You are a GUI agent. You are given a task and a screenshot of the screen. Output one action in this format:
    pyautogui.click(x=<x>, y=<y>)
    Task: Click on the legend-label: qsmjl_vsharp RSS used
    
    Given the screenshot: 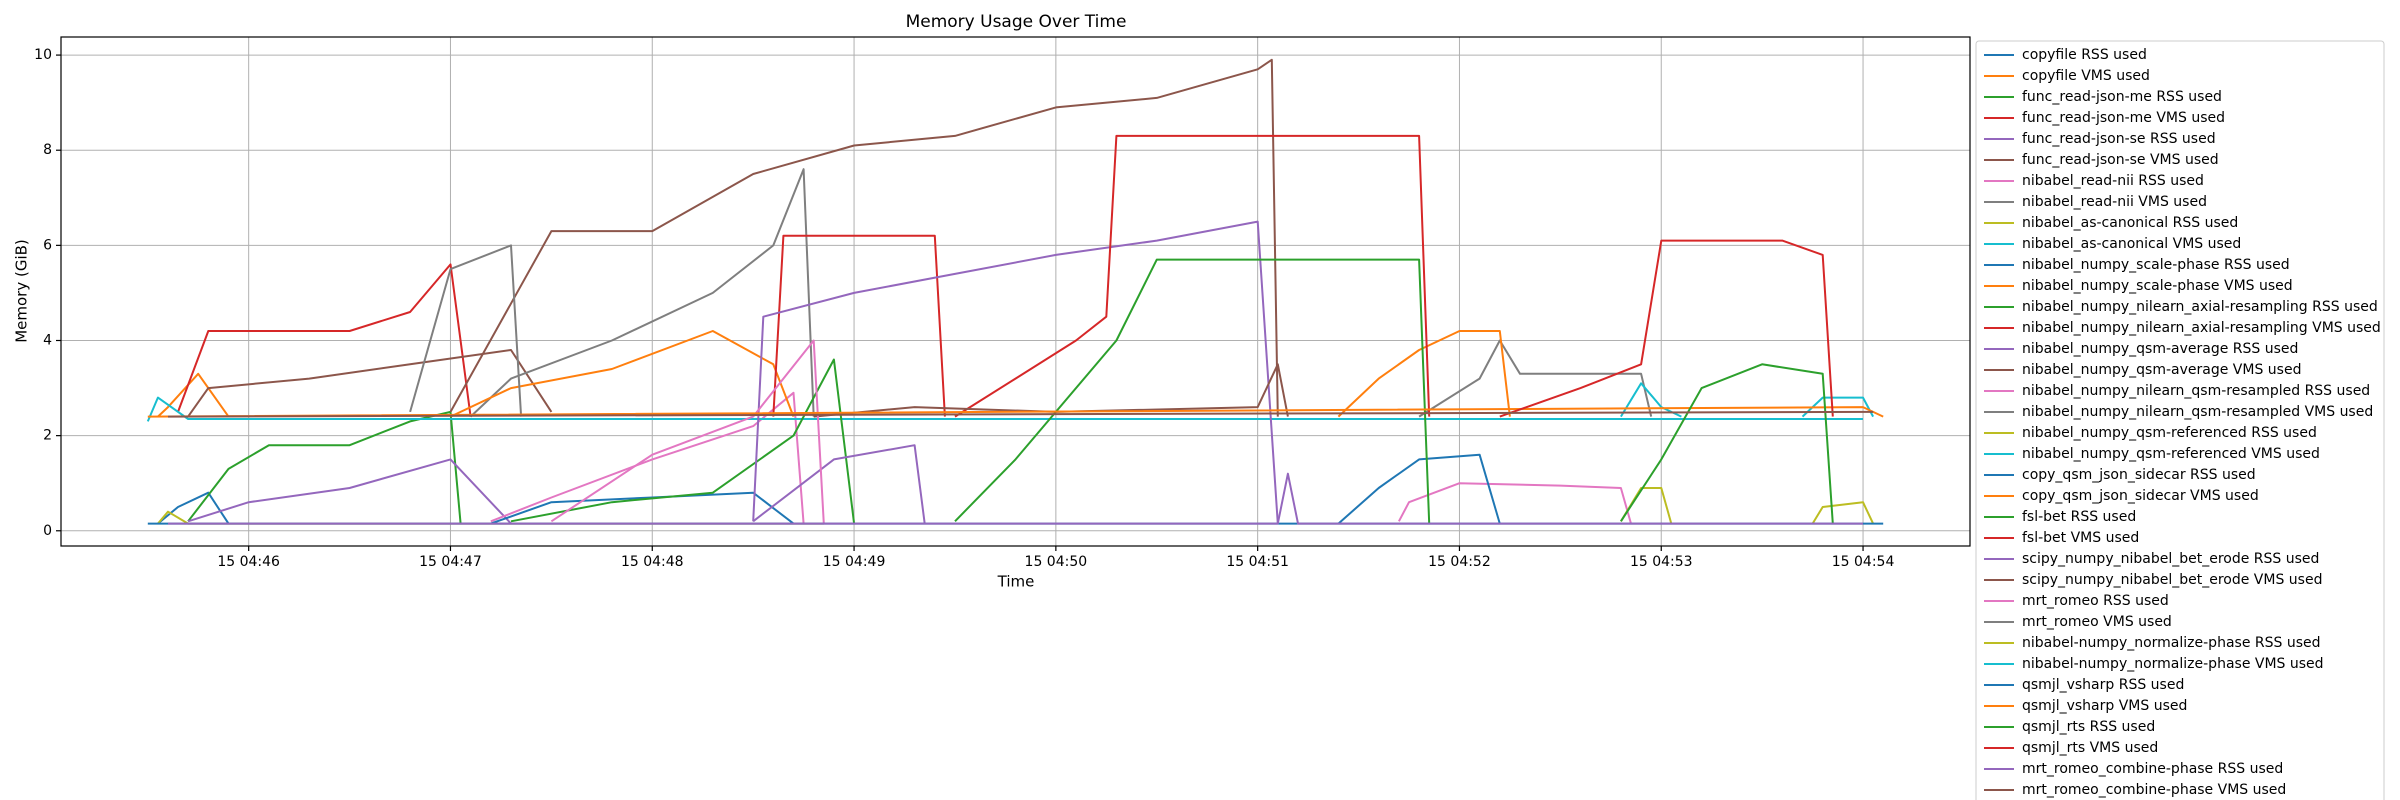 What is the action you would take?
    pyautogui.click(x=2103, y=685)
    